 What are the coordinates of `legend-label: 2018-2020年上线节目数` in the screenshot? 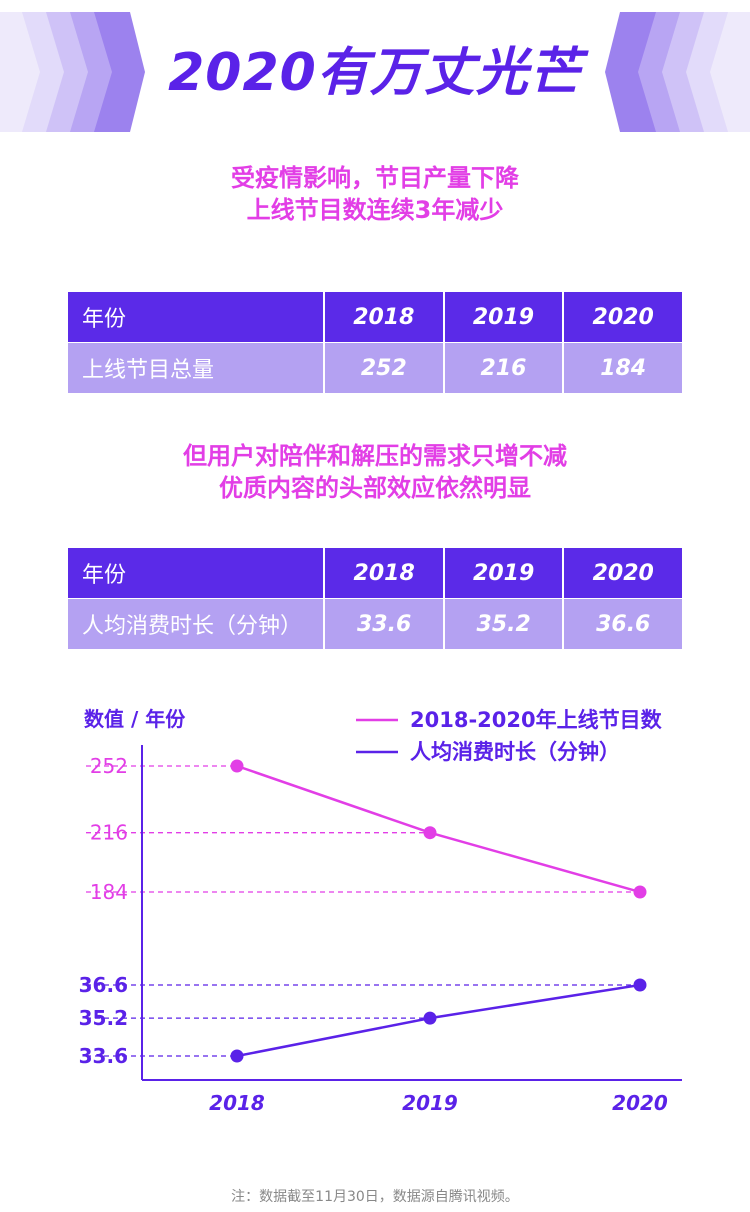 It's located at (536, 720).